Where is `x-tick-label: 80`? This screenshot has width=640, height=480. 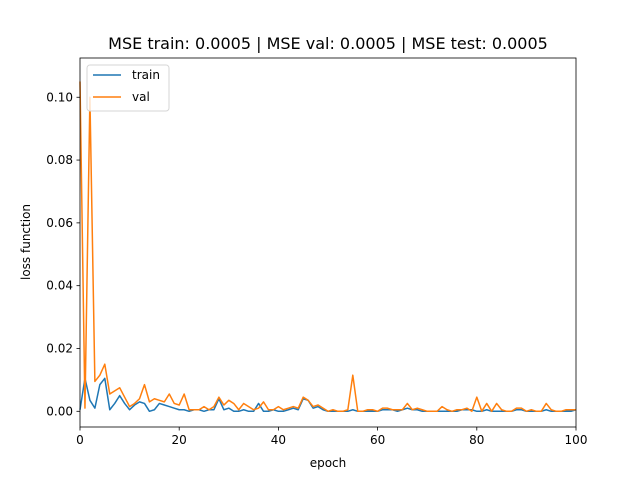
x-tick-label: 80 is located at coordinates (476, 440).